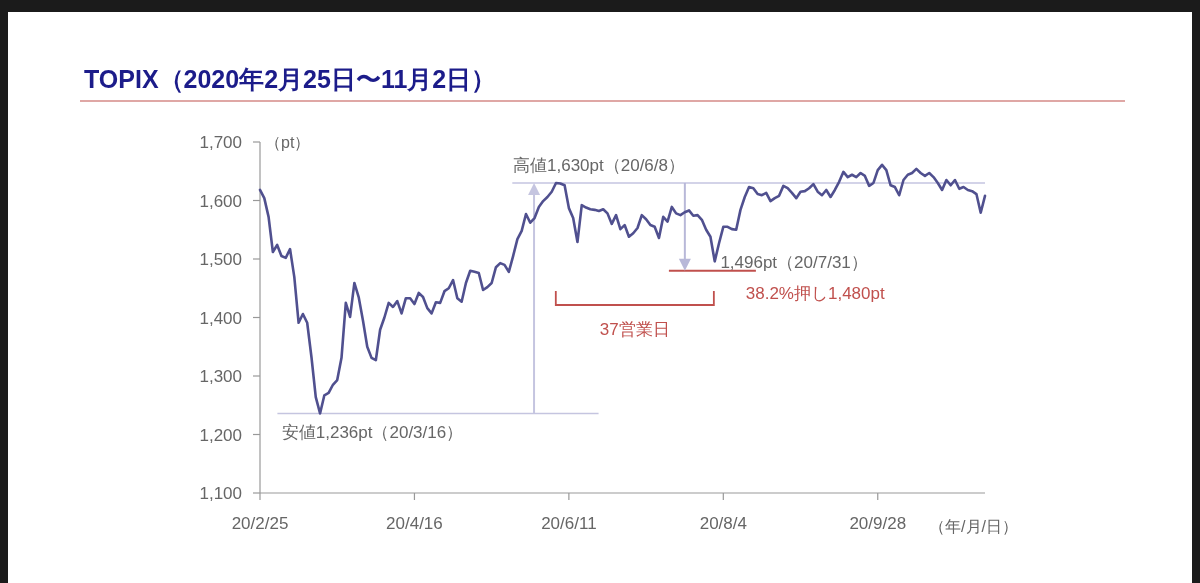 This screenshot has width=1200, height=583. I want to click on annotation: 37営業日, so click(634, 329).